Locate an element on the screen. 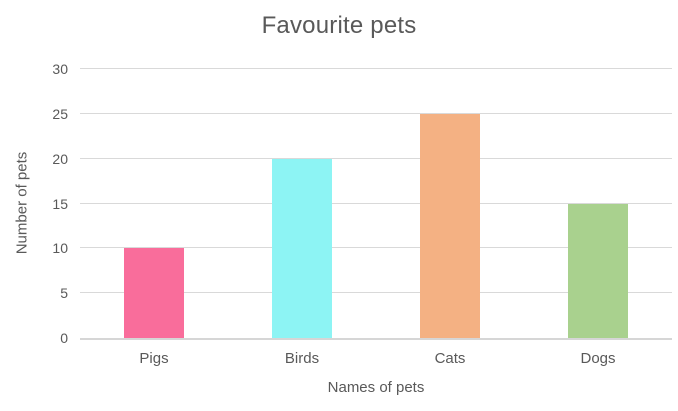  bar-slot-dogs is located at coordinates (598, 203).